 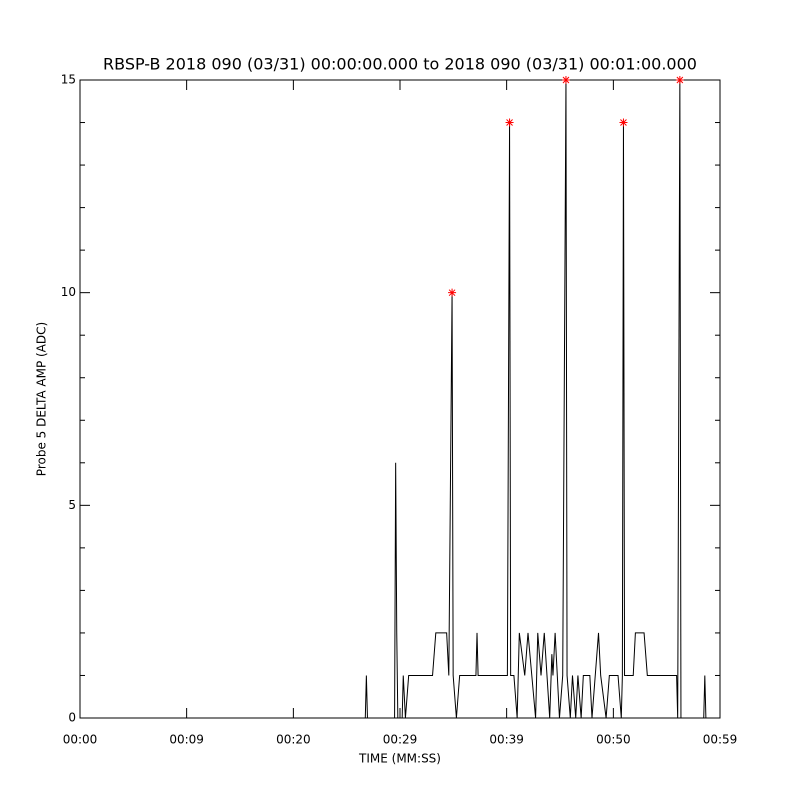 I want to click on y-tick-label: 5, so click(x=72, y=505).